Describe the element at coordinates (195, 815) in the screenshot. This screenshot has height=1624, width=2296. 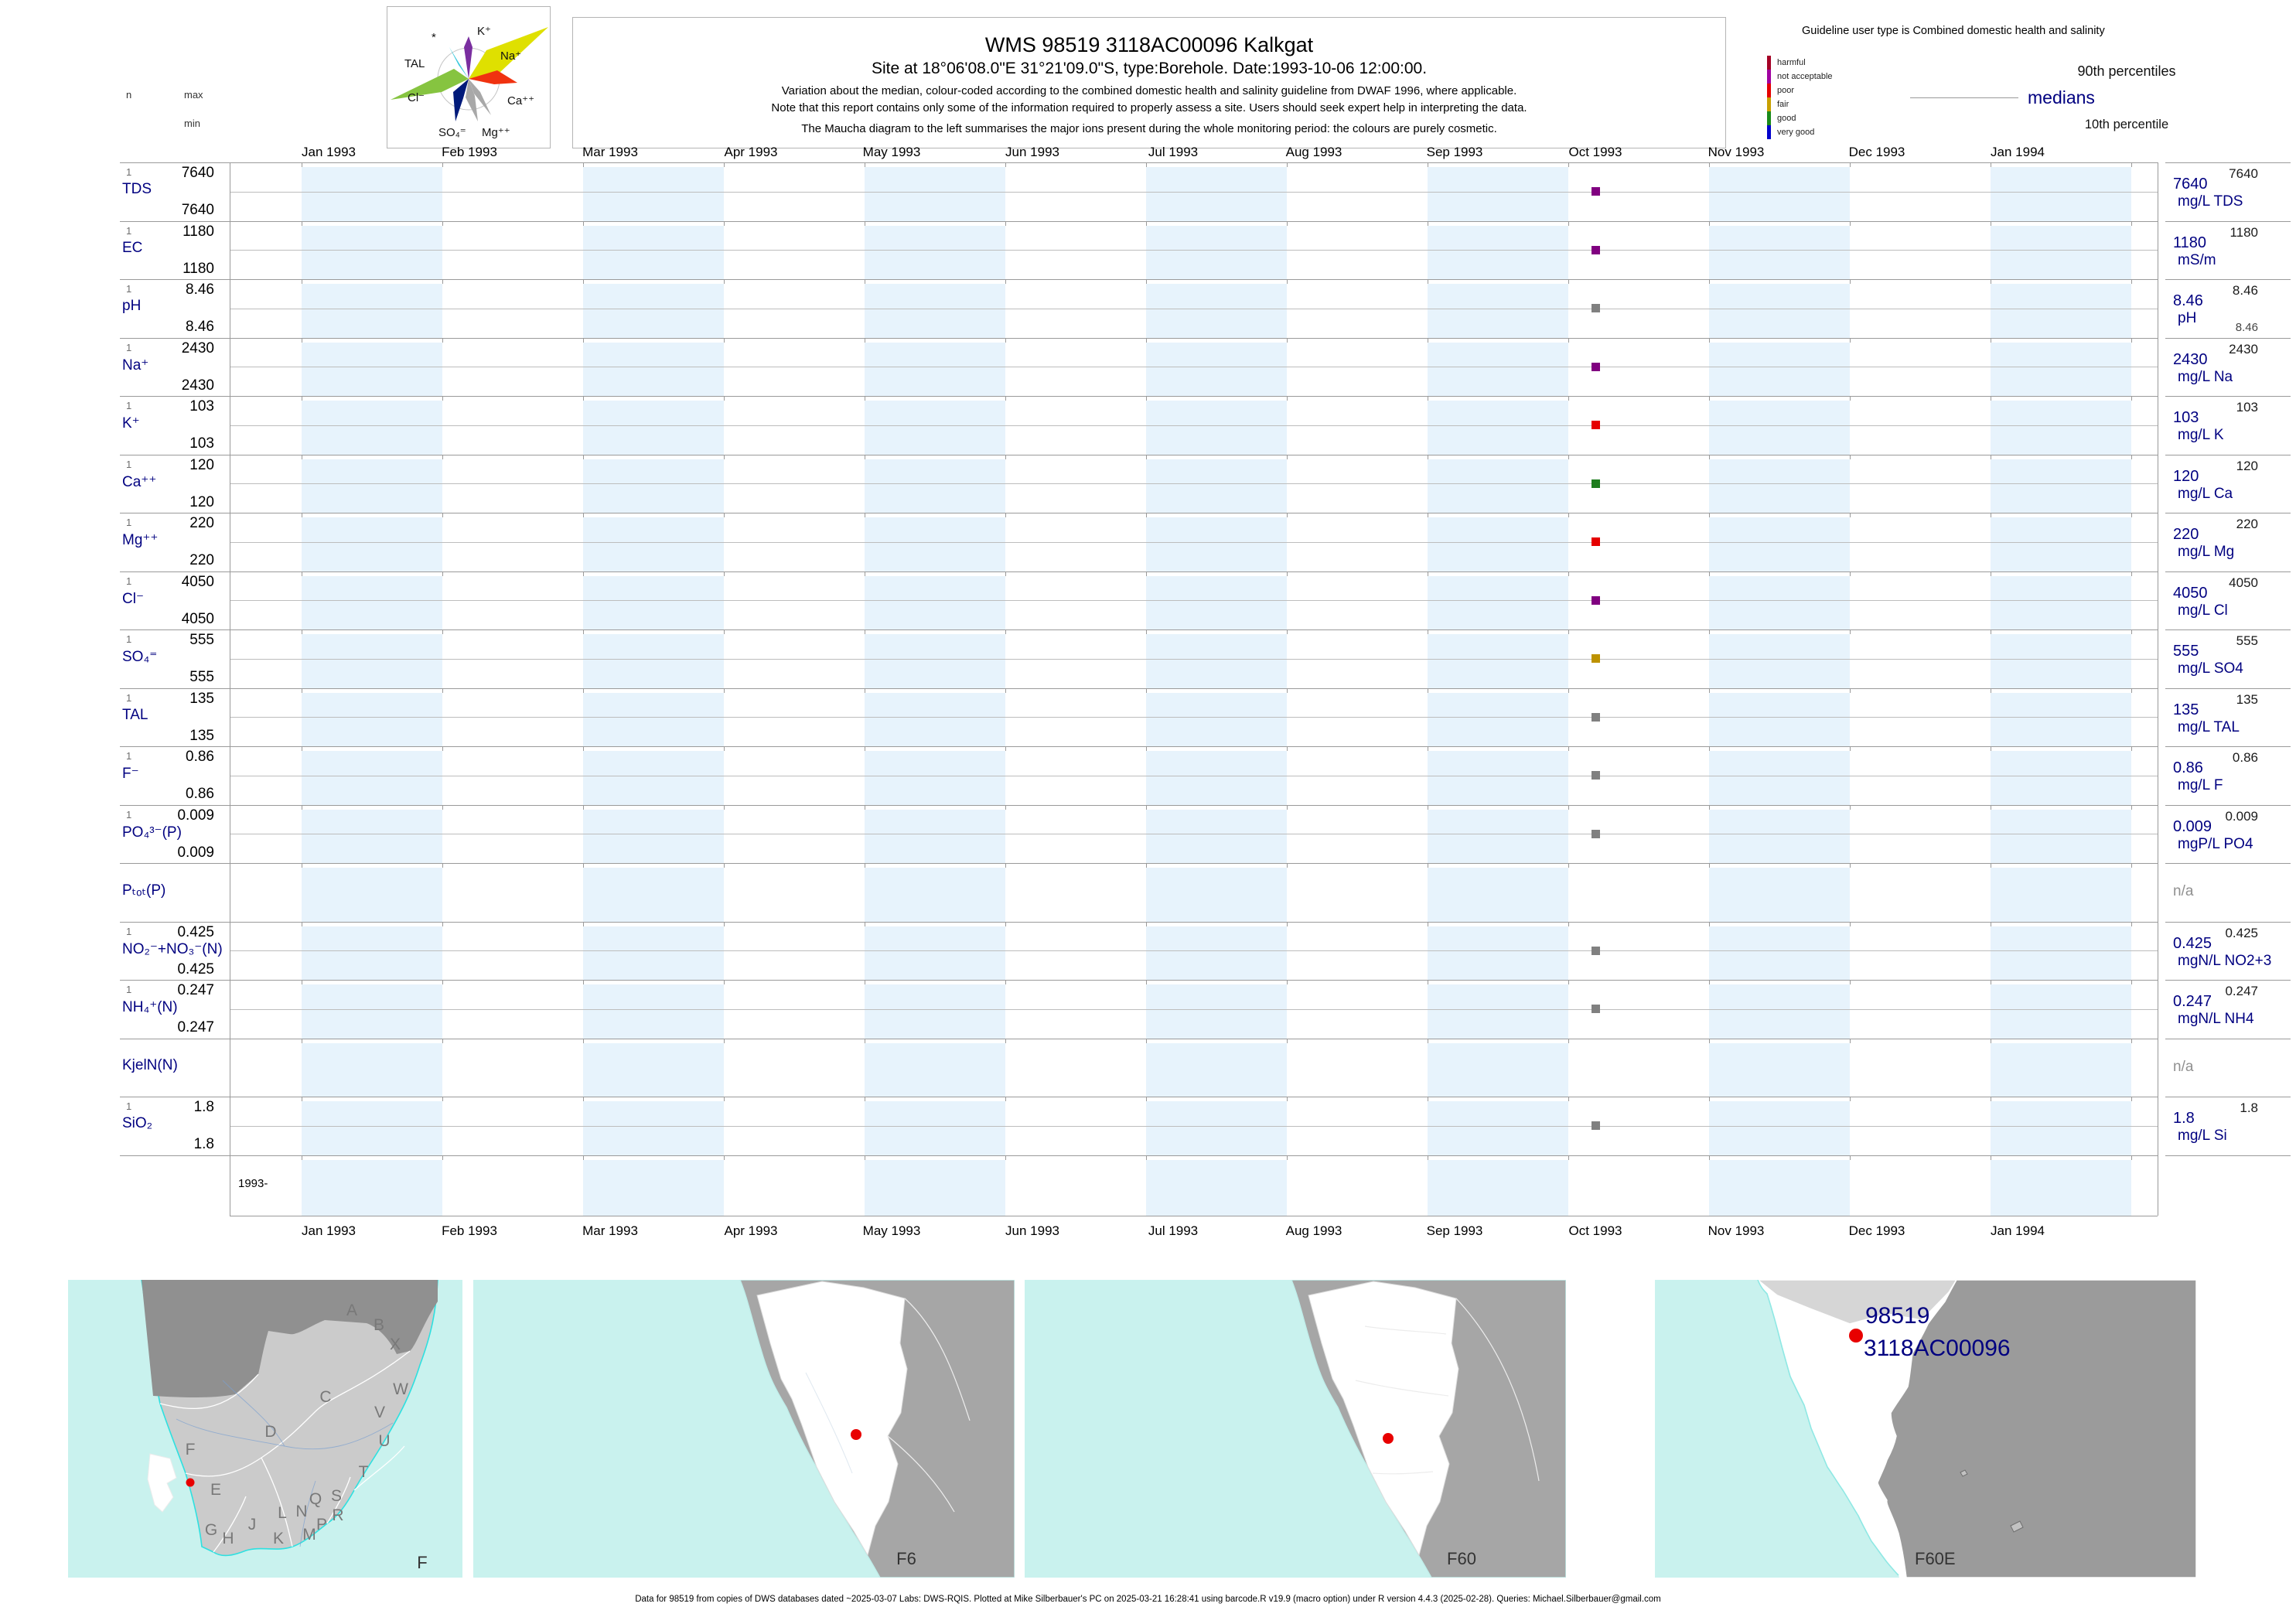
I see `max-value: 0.009` at that location.